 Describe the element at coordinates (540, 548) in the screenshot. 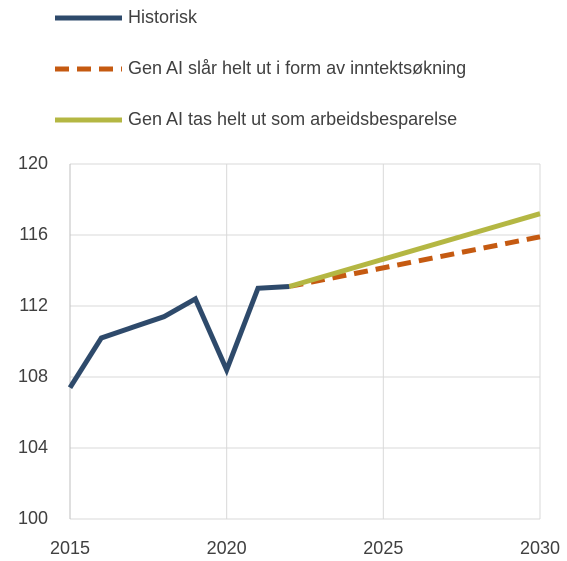

I see `x-tick-label: 2030` at that location.